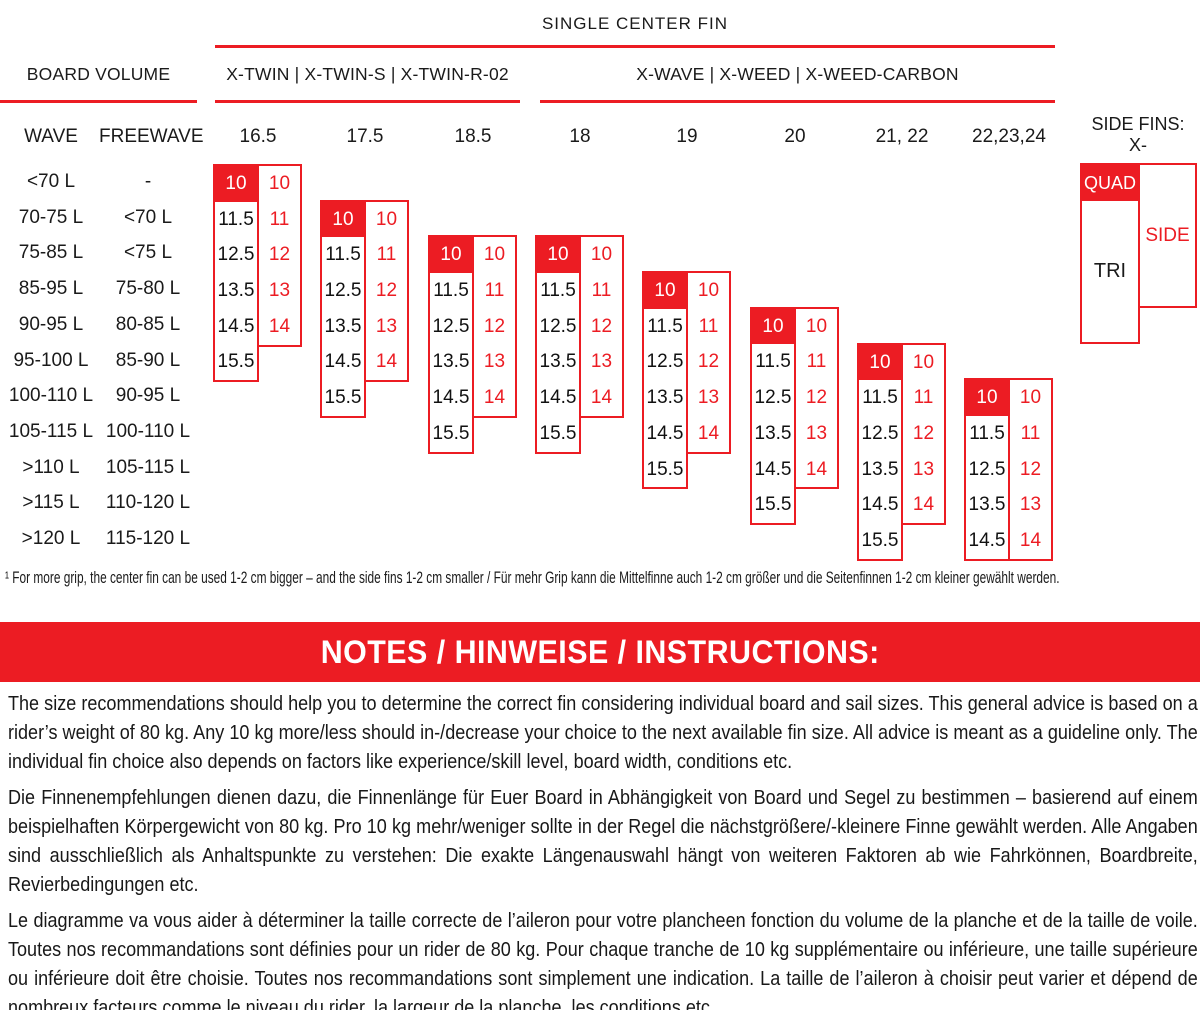 The height and width of the screenshot is (1010, 1200). I want to click on volume-row: >120 L 115-120 L, so click(100, 539).